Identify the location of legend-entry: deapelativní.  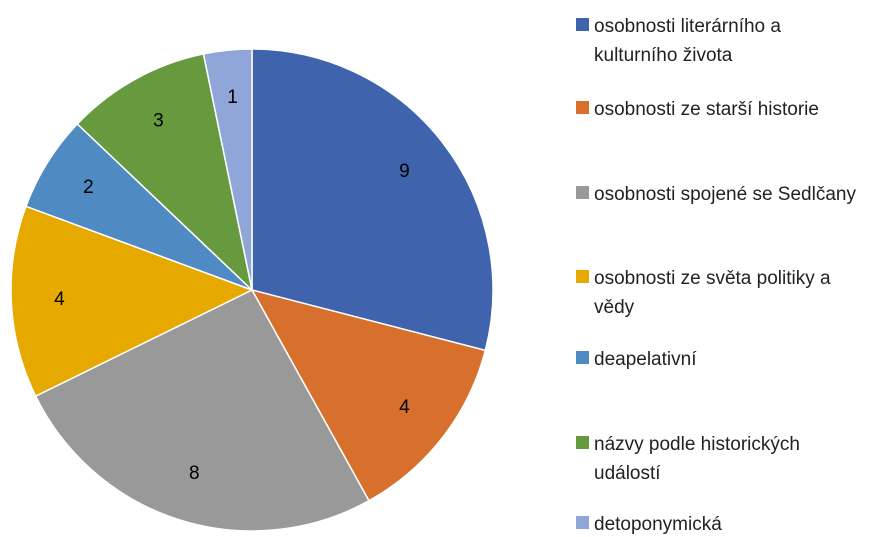
(726, 359).